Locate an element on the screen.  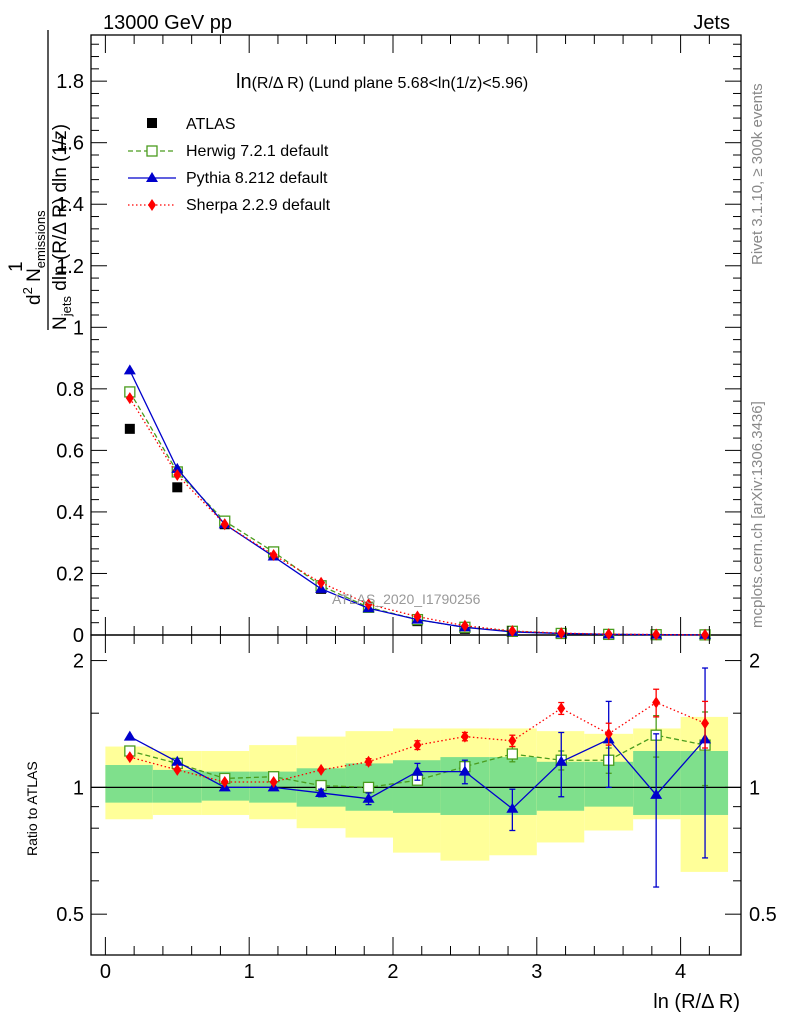
legend-herwig-label: Herwig 7.2.1 default is located at coordinates (257, 151).